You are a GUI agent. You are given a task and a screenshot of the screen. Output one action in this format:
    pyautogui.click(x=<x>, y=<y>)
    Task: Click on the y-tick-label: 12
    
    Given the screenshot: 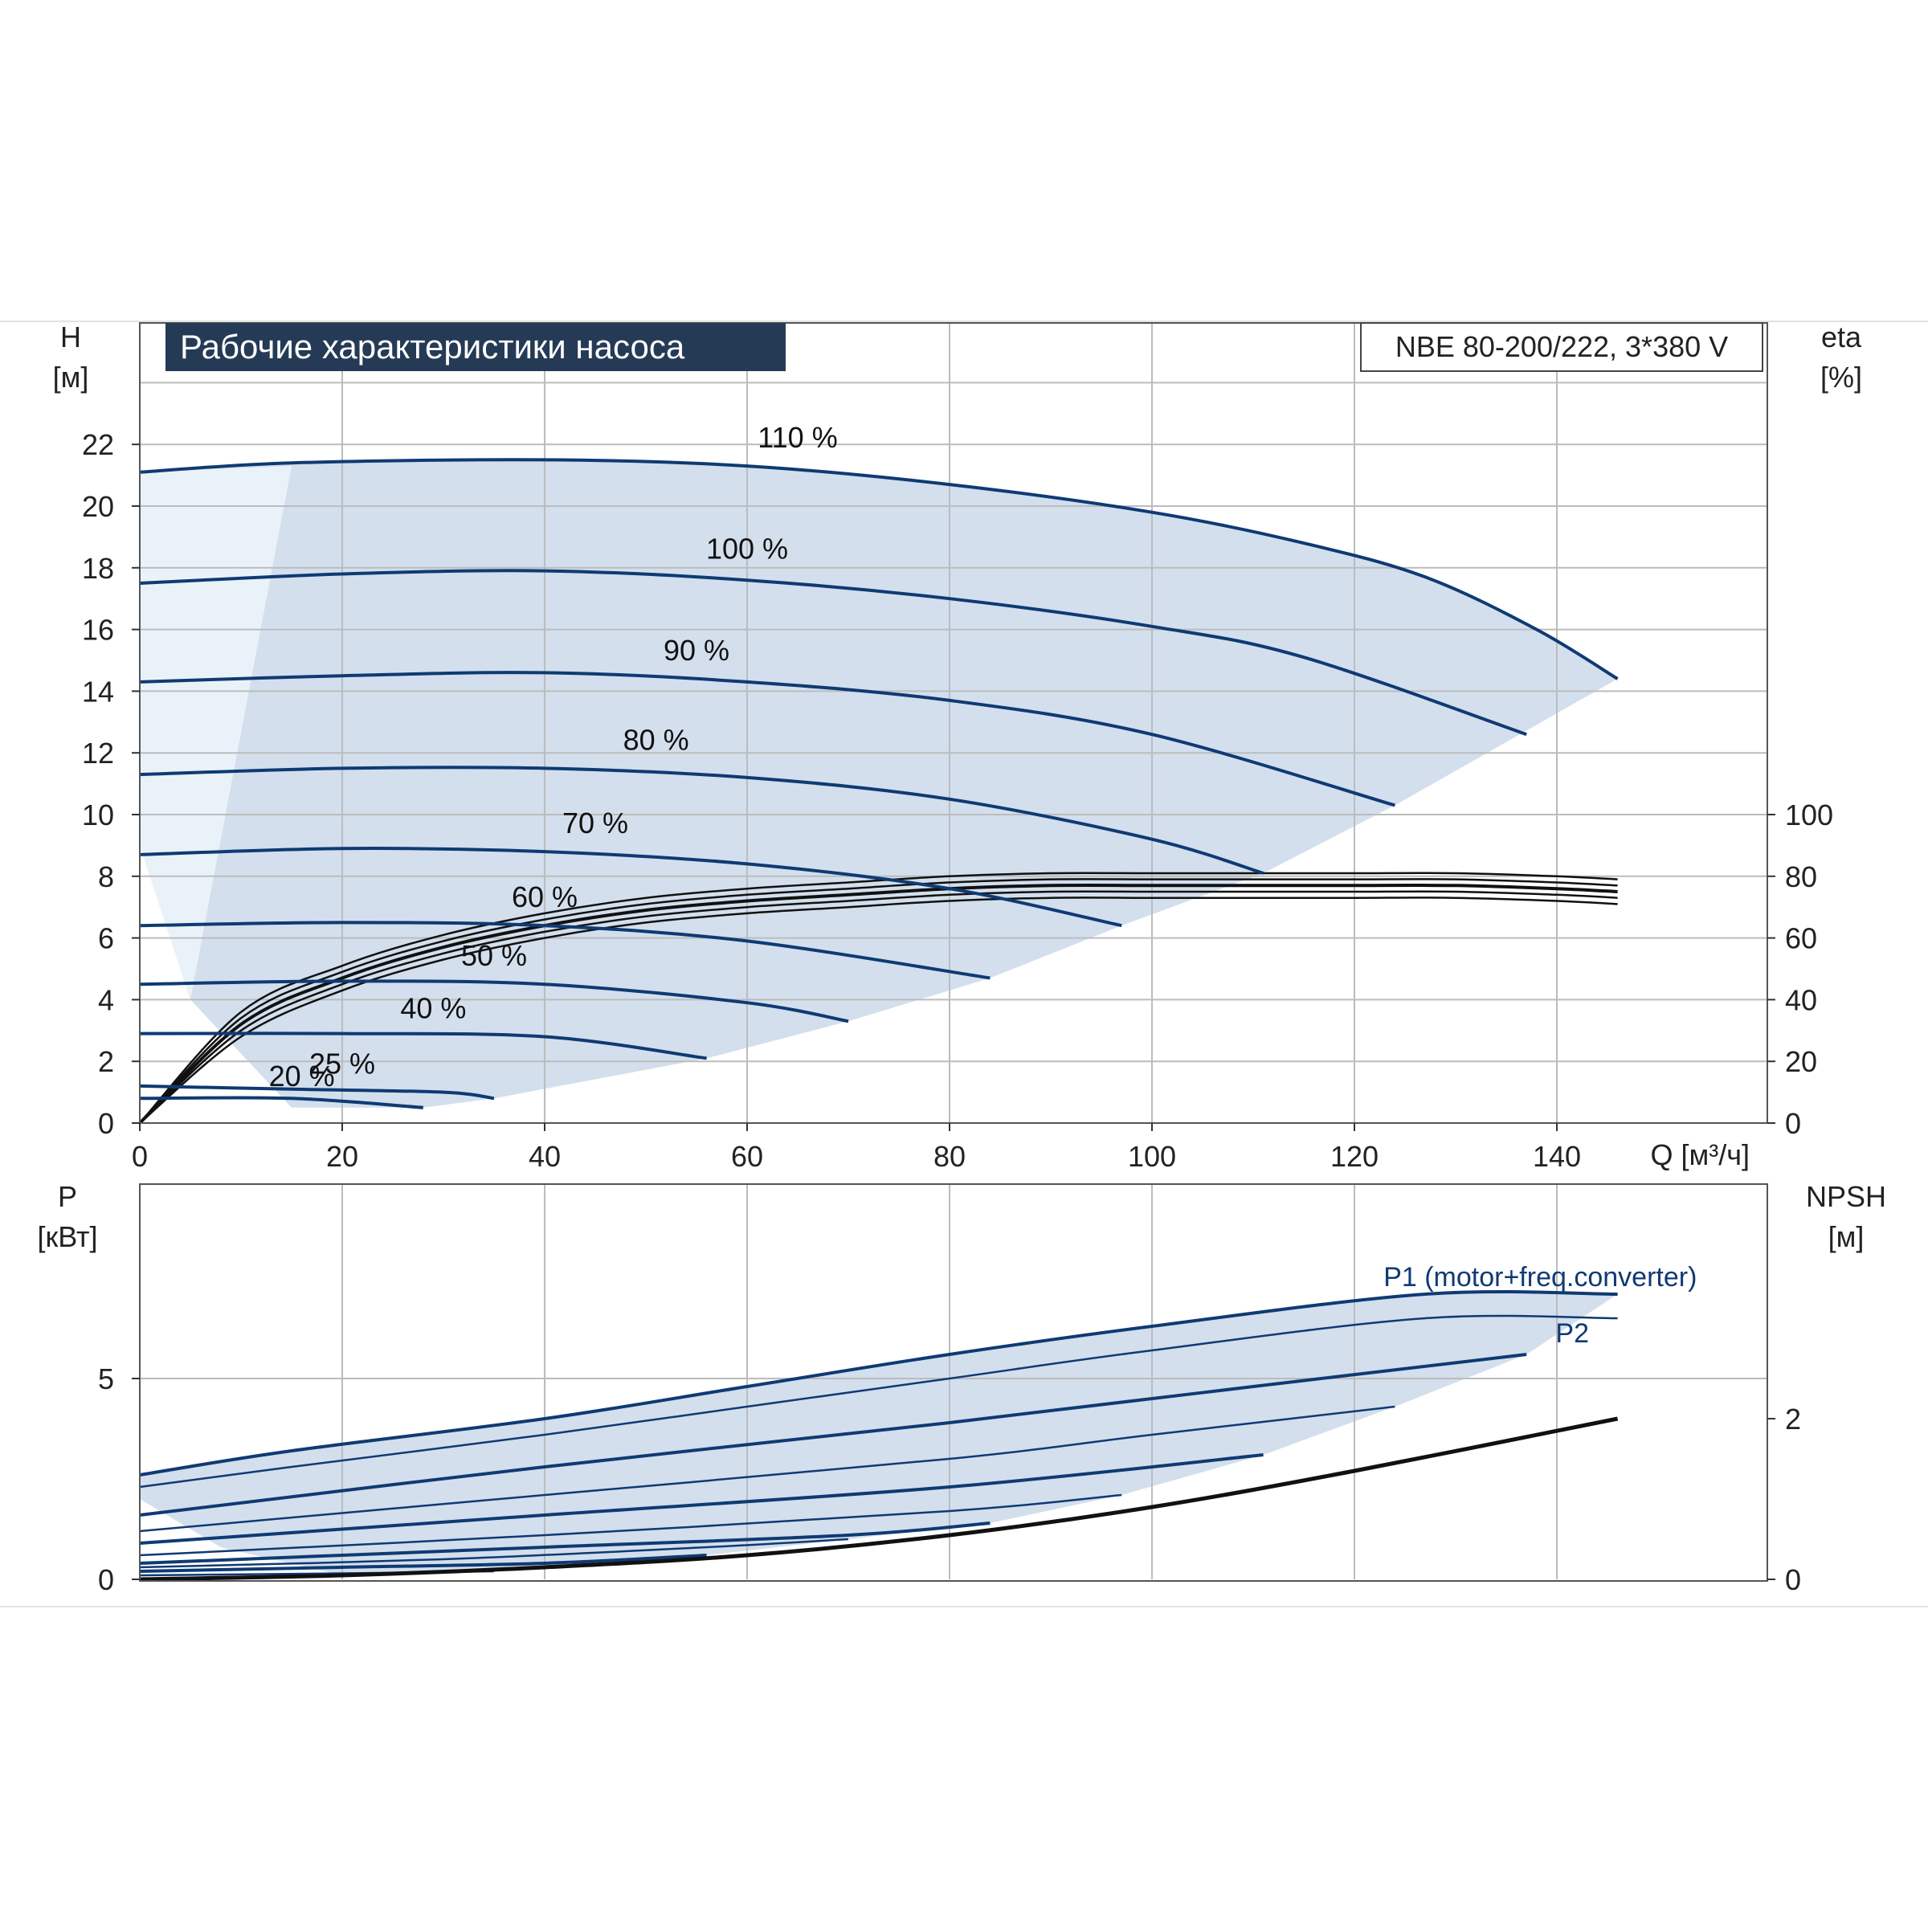 What is the action you would take?
    pyautogui.click(x=98, y=753)
    